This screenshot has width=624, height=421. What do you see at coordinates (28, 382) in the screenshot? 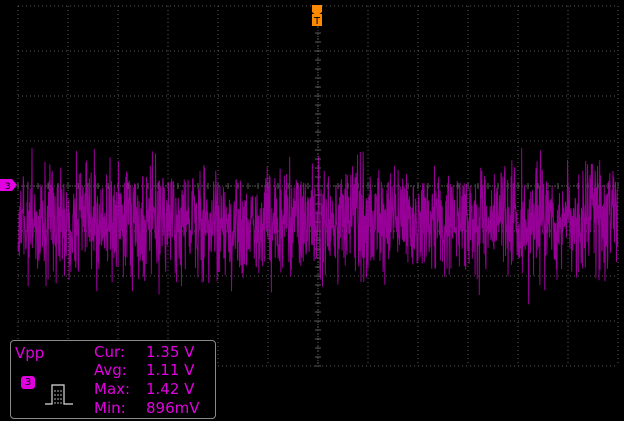
I see `measurement-channel-badge: 3` at bounding box center [28, 382].